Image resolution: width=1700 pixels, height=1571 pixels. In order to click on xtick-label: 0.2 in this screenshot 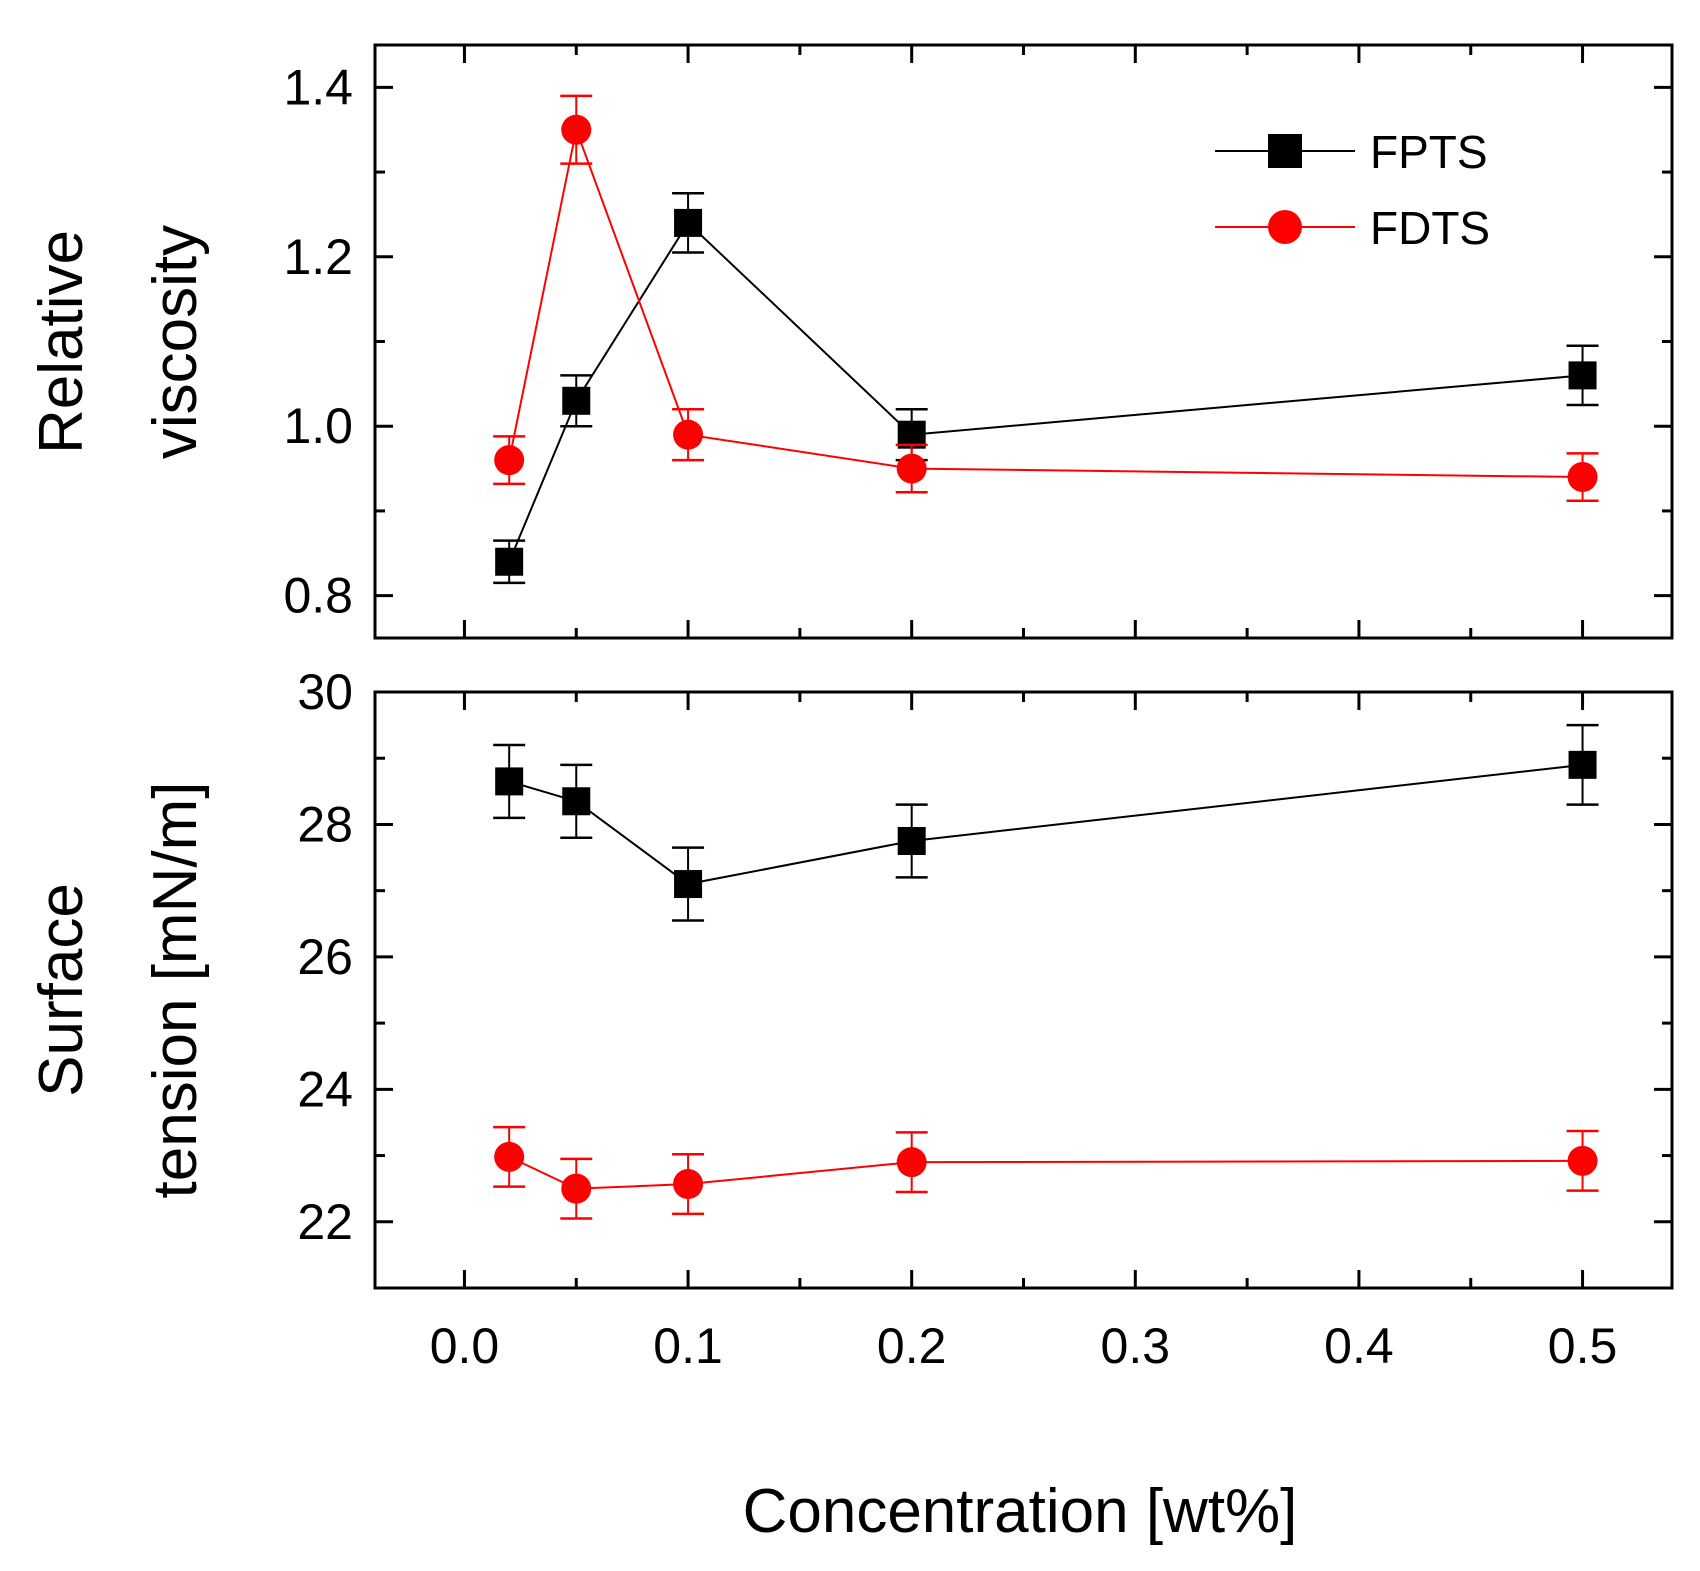, I will do `click(912, 1346)`.